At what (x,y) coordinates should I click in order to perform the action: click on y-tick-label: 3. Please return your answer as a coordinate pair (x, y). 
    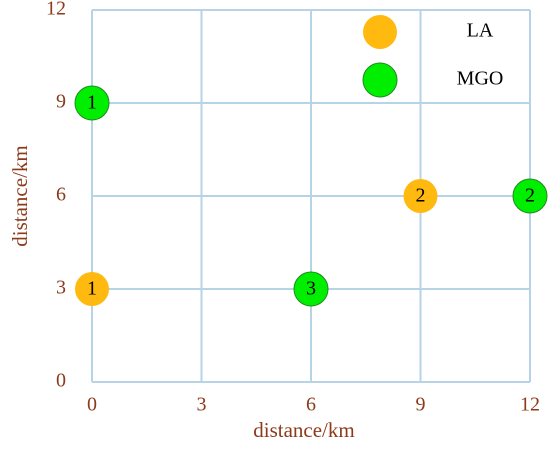
    Looking at the image, I should click on (61, 288).